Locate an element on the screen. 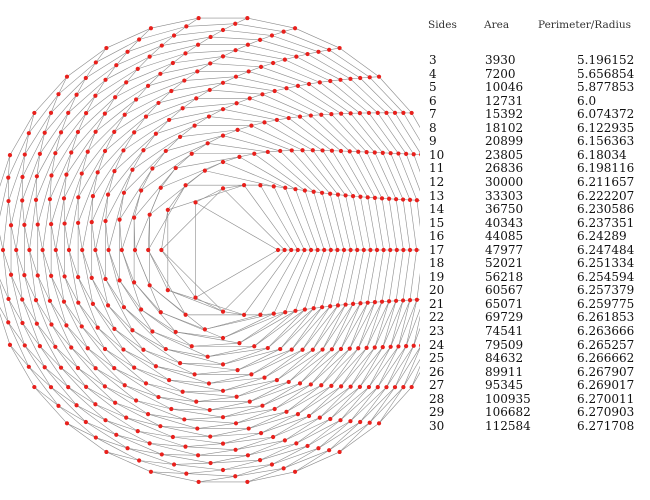  area-cell: 26836 is located at coordinates (504, 168).